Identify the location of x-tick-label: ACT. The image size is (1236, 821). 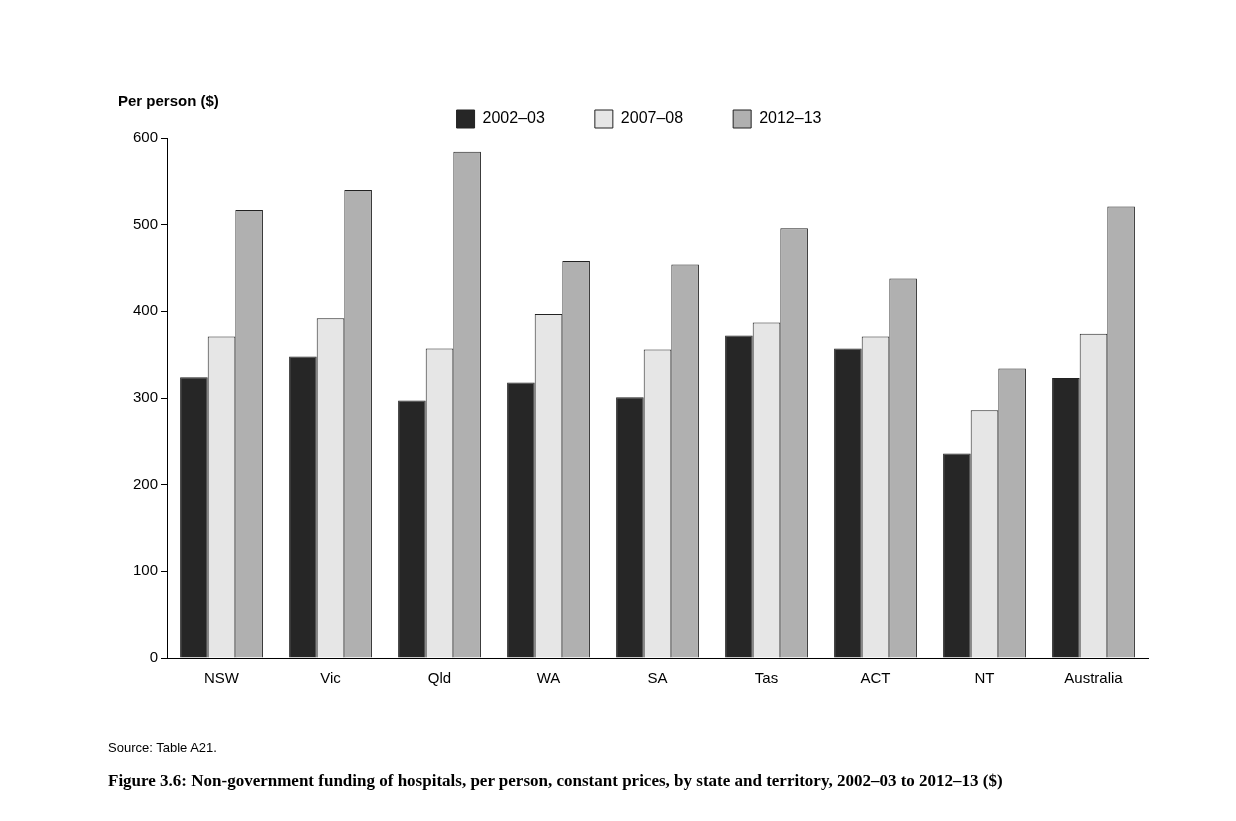
(875, 678).